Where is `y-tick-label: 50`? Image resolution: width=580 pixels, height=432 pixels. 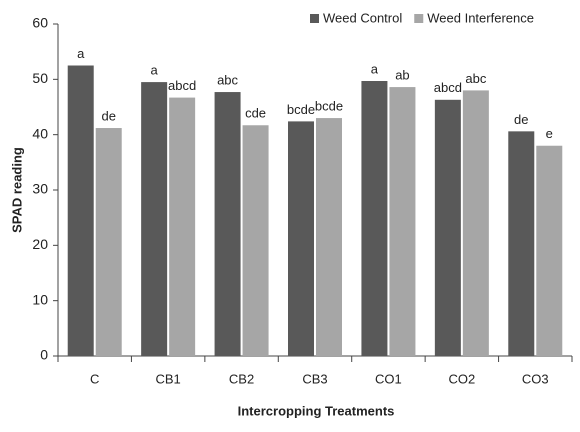 y-tick-label: 50 is located at coordinates (40, 78).